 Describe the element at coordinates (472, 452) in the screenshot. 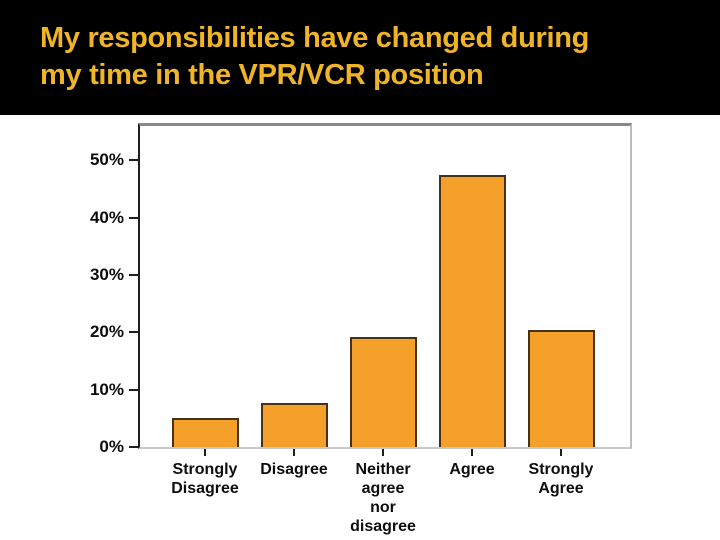

I see `x-axis-tick-agree` at that location.